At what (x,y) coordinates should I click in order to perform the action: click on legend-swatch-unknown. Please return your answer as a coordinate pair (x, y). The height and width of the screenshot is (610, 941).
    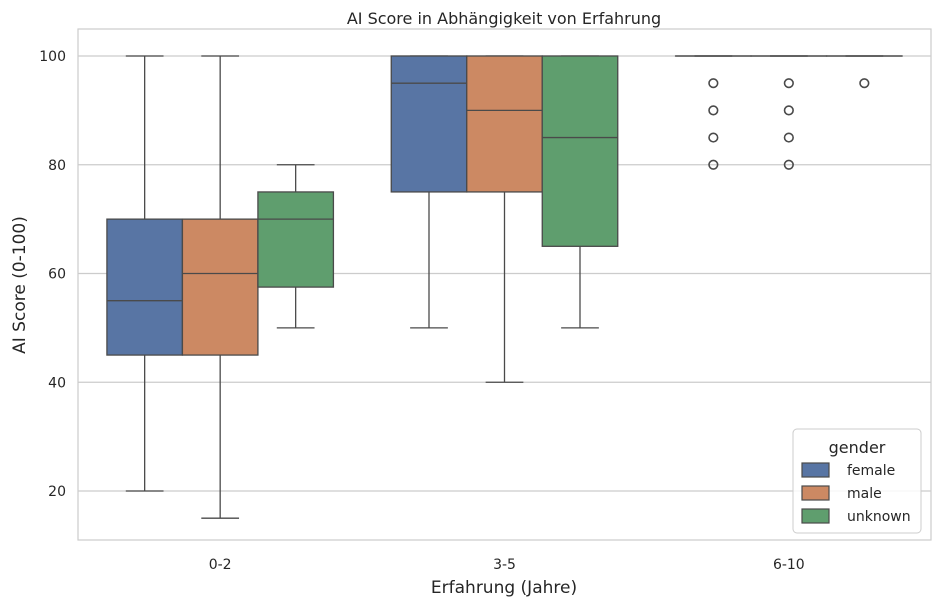
    Looking at the image, I should click on (815, 516).